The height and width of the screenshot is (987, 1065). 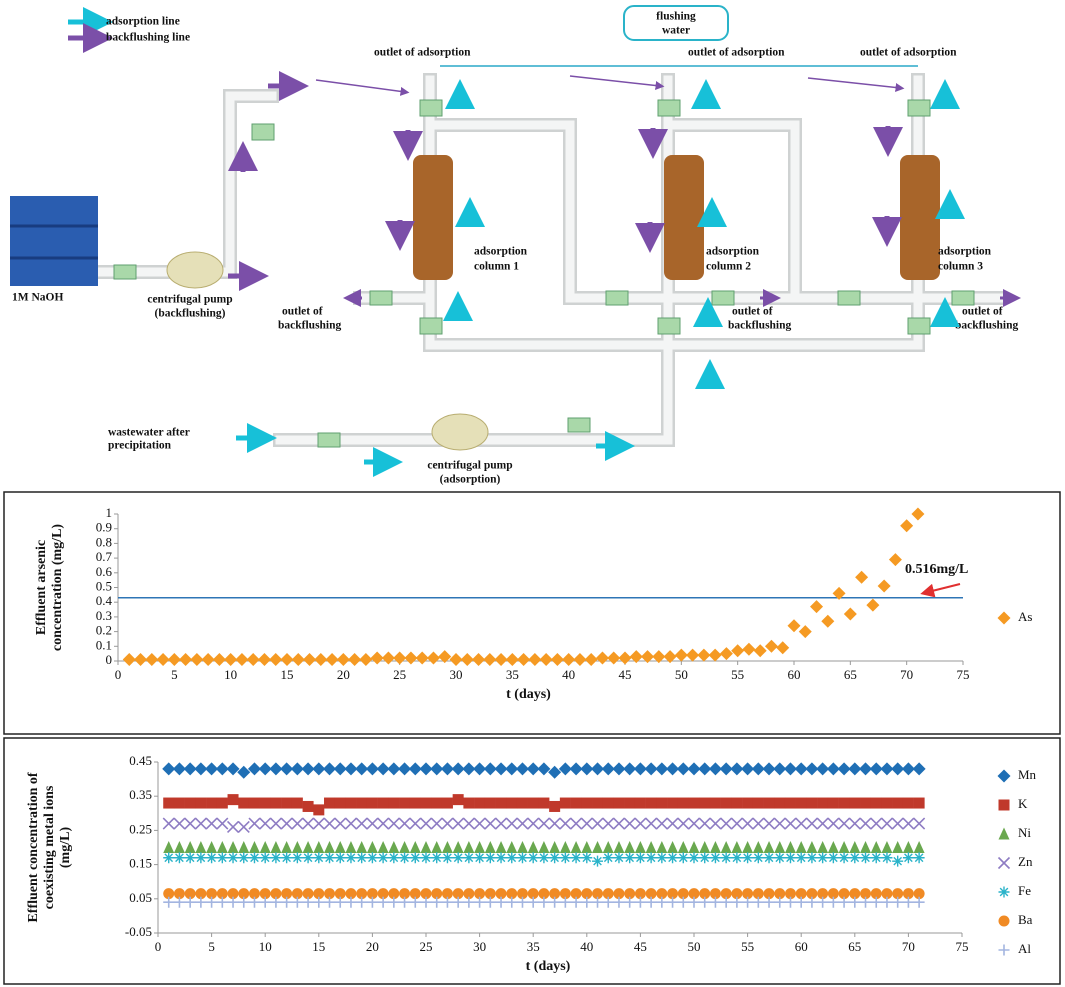 What do you see at coordinates (1024, 890) in the screenshot?
I see `legend-label: Fe` at bounding box center [1024, 890].